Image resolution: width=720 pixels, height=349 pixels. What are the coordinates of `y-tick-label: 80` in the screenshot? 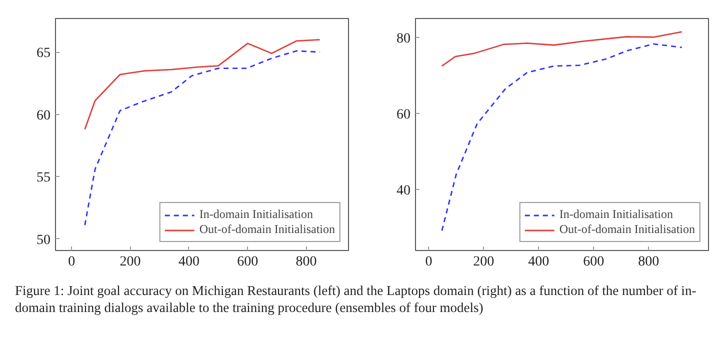 It's located at (403, 39).